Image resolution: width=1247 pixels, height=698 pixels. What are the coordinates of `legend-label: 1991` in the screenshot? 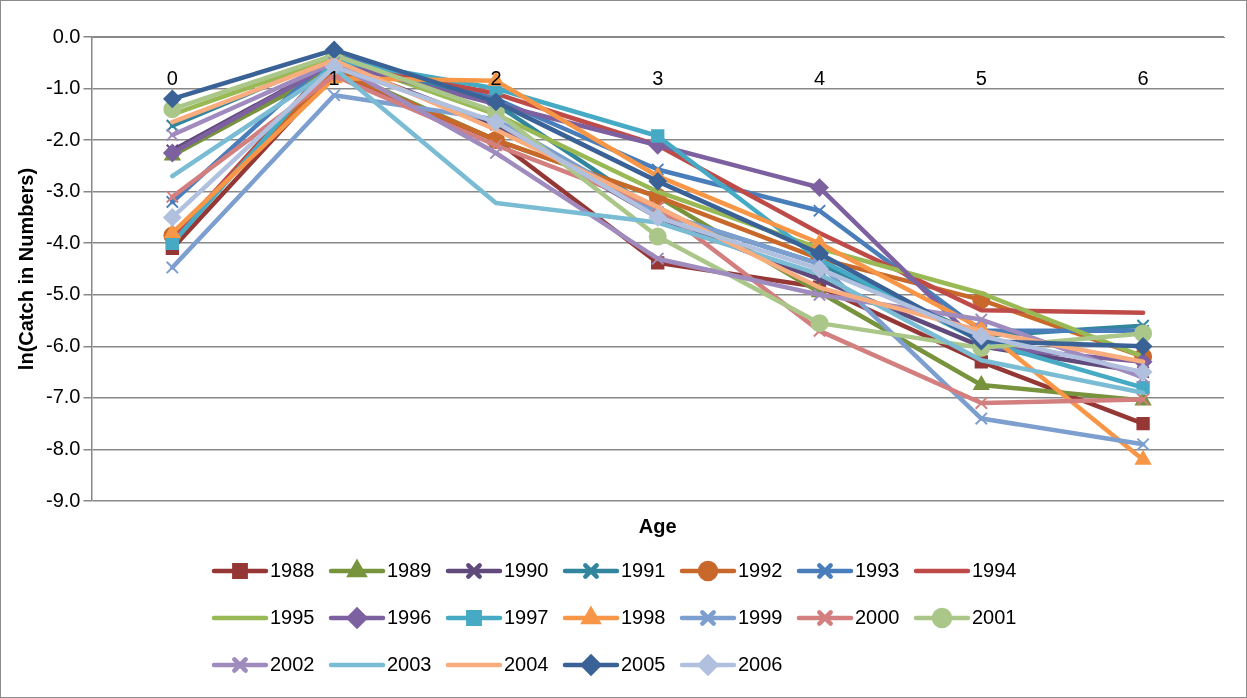 It's located at (643, 569).